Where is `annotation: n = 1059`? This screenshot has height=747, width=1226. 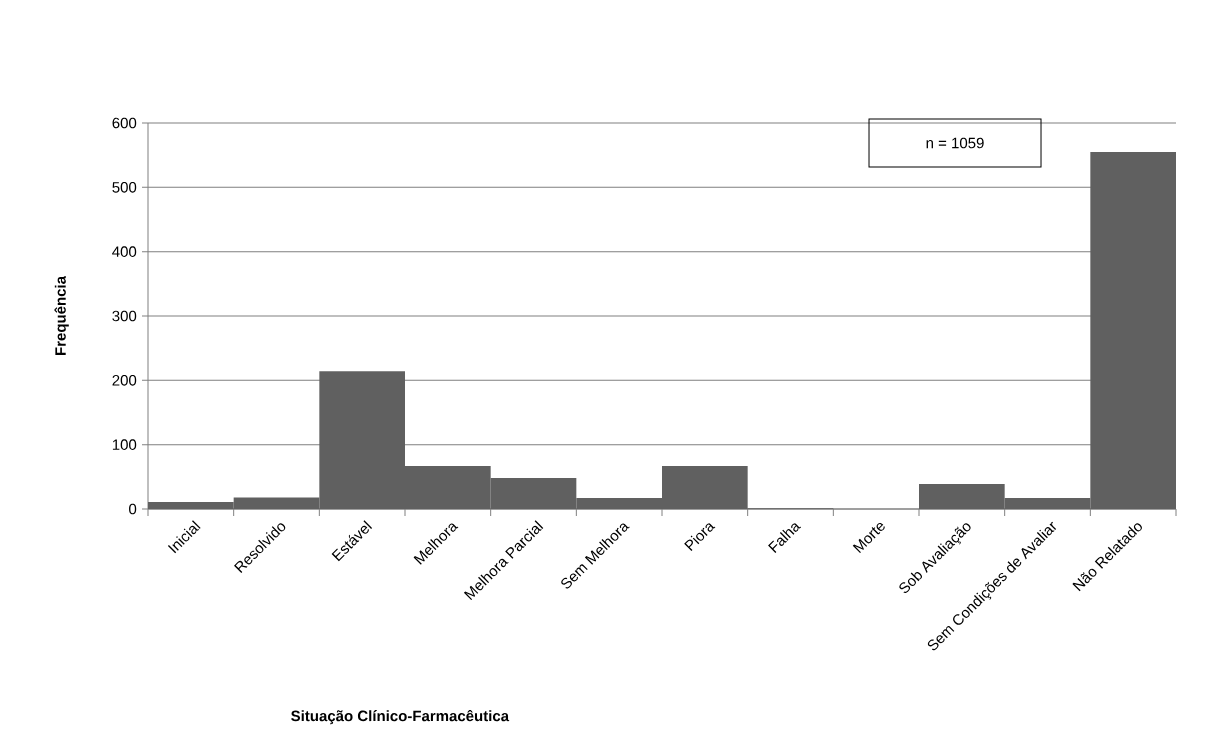 annotation: n = 1059 is located at coordinates (955, 143).